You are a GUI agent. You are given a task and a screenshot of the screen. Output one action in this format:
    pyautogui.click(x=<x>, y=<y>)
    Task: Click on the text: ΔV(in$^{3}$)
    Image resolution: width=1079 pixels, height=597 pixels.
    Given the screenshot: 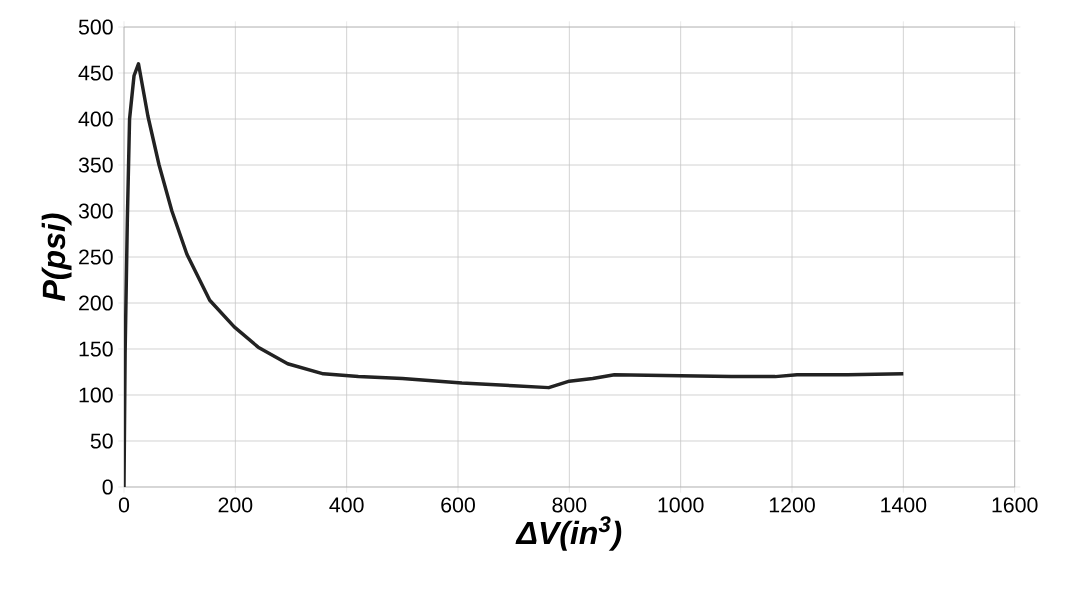 What is the action you would take?
    pyautogui.click(x=568, y=533)
    